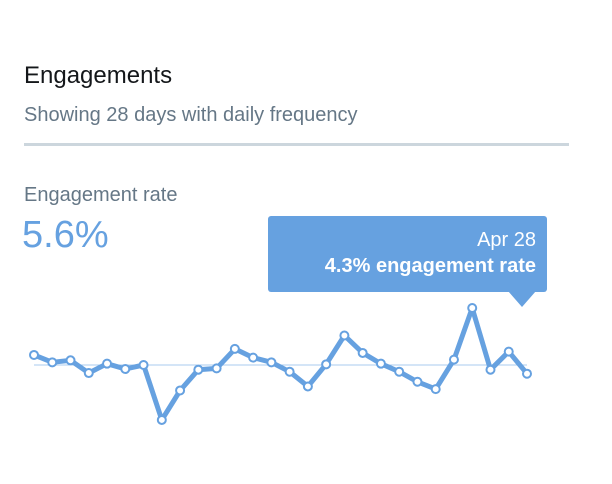 Image resolution: width=612 pixels, height=484 pixels. What do you see at coordinates (430, 266) in the screenshot?
I see `tooltip-value: 4.3% engagement rate` at bounding box center [430, 266].